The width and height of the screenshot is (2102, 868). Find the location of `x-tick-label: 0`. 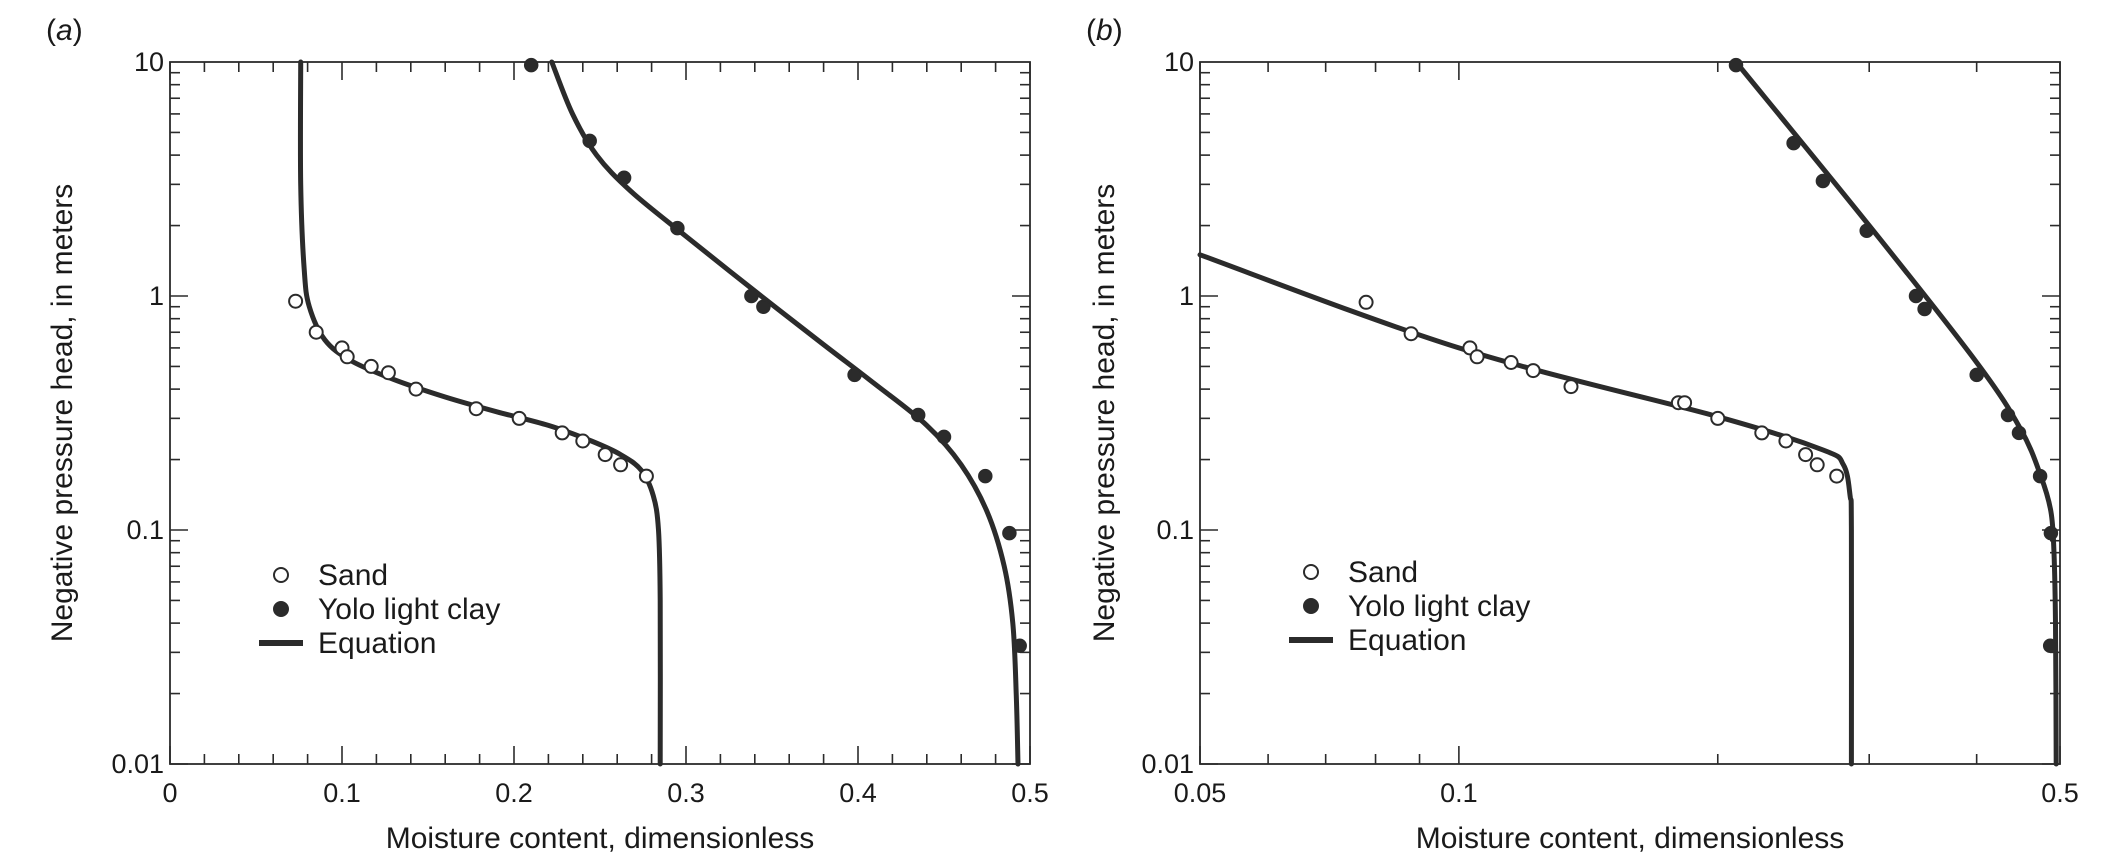

x-tick-label: 0 is located at coordinates (169, 793).